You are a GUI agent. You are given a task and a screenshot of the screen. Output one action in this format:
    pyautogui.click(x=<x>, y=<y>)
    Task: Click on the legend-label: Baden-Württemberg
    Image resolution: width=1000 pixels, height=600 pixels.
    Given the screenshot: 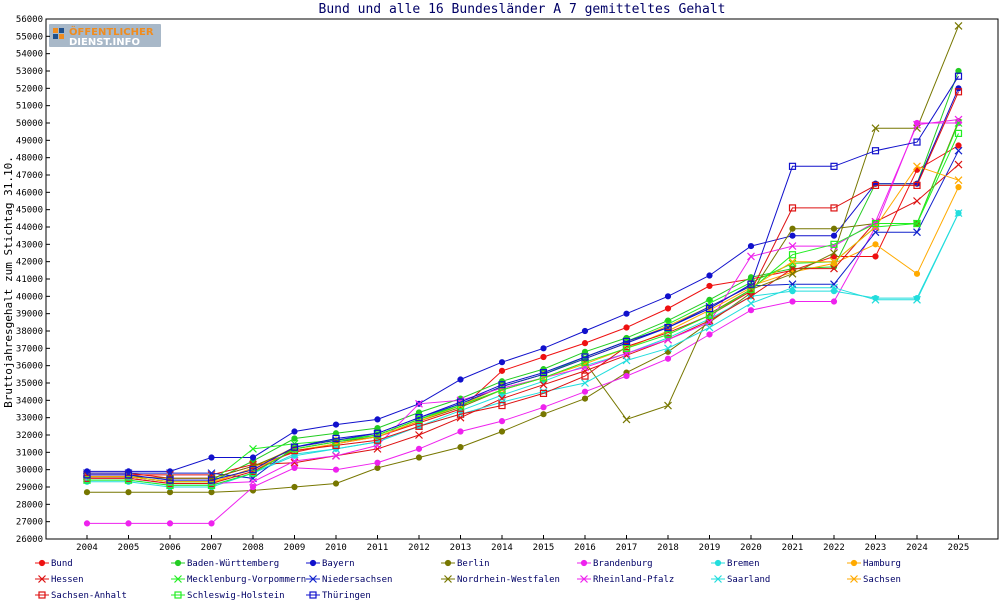 What is the action you would take?
    pyautogui.click(x=233, y=564)
    